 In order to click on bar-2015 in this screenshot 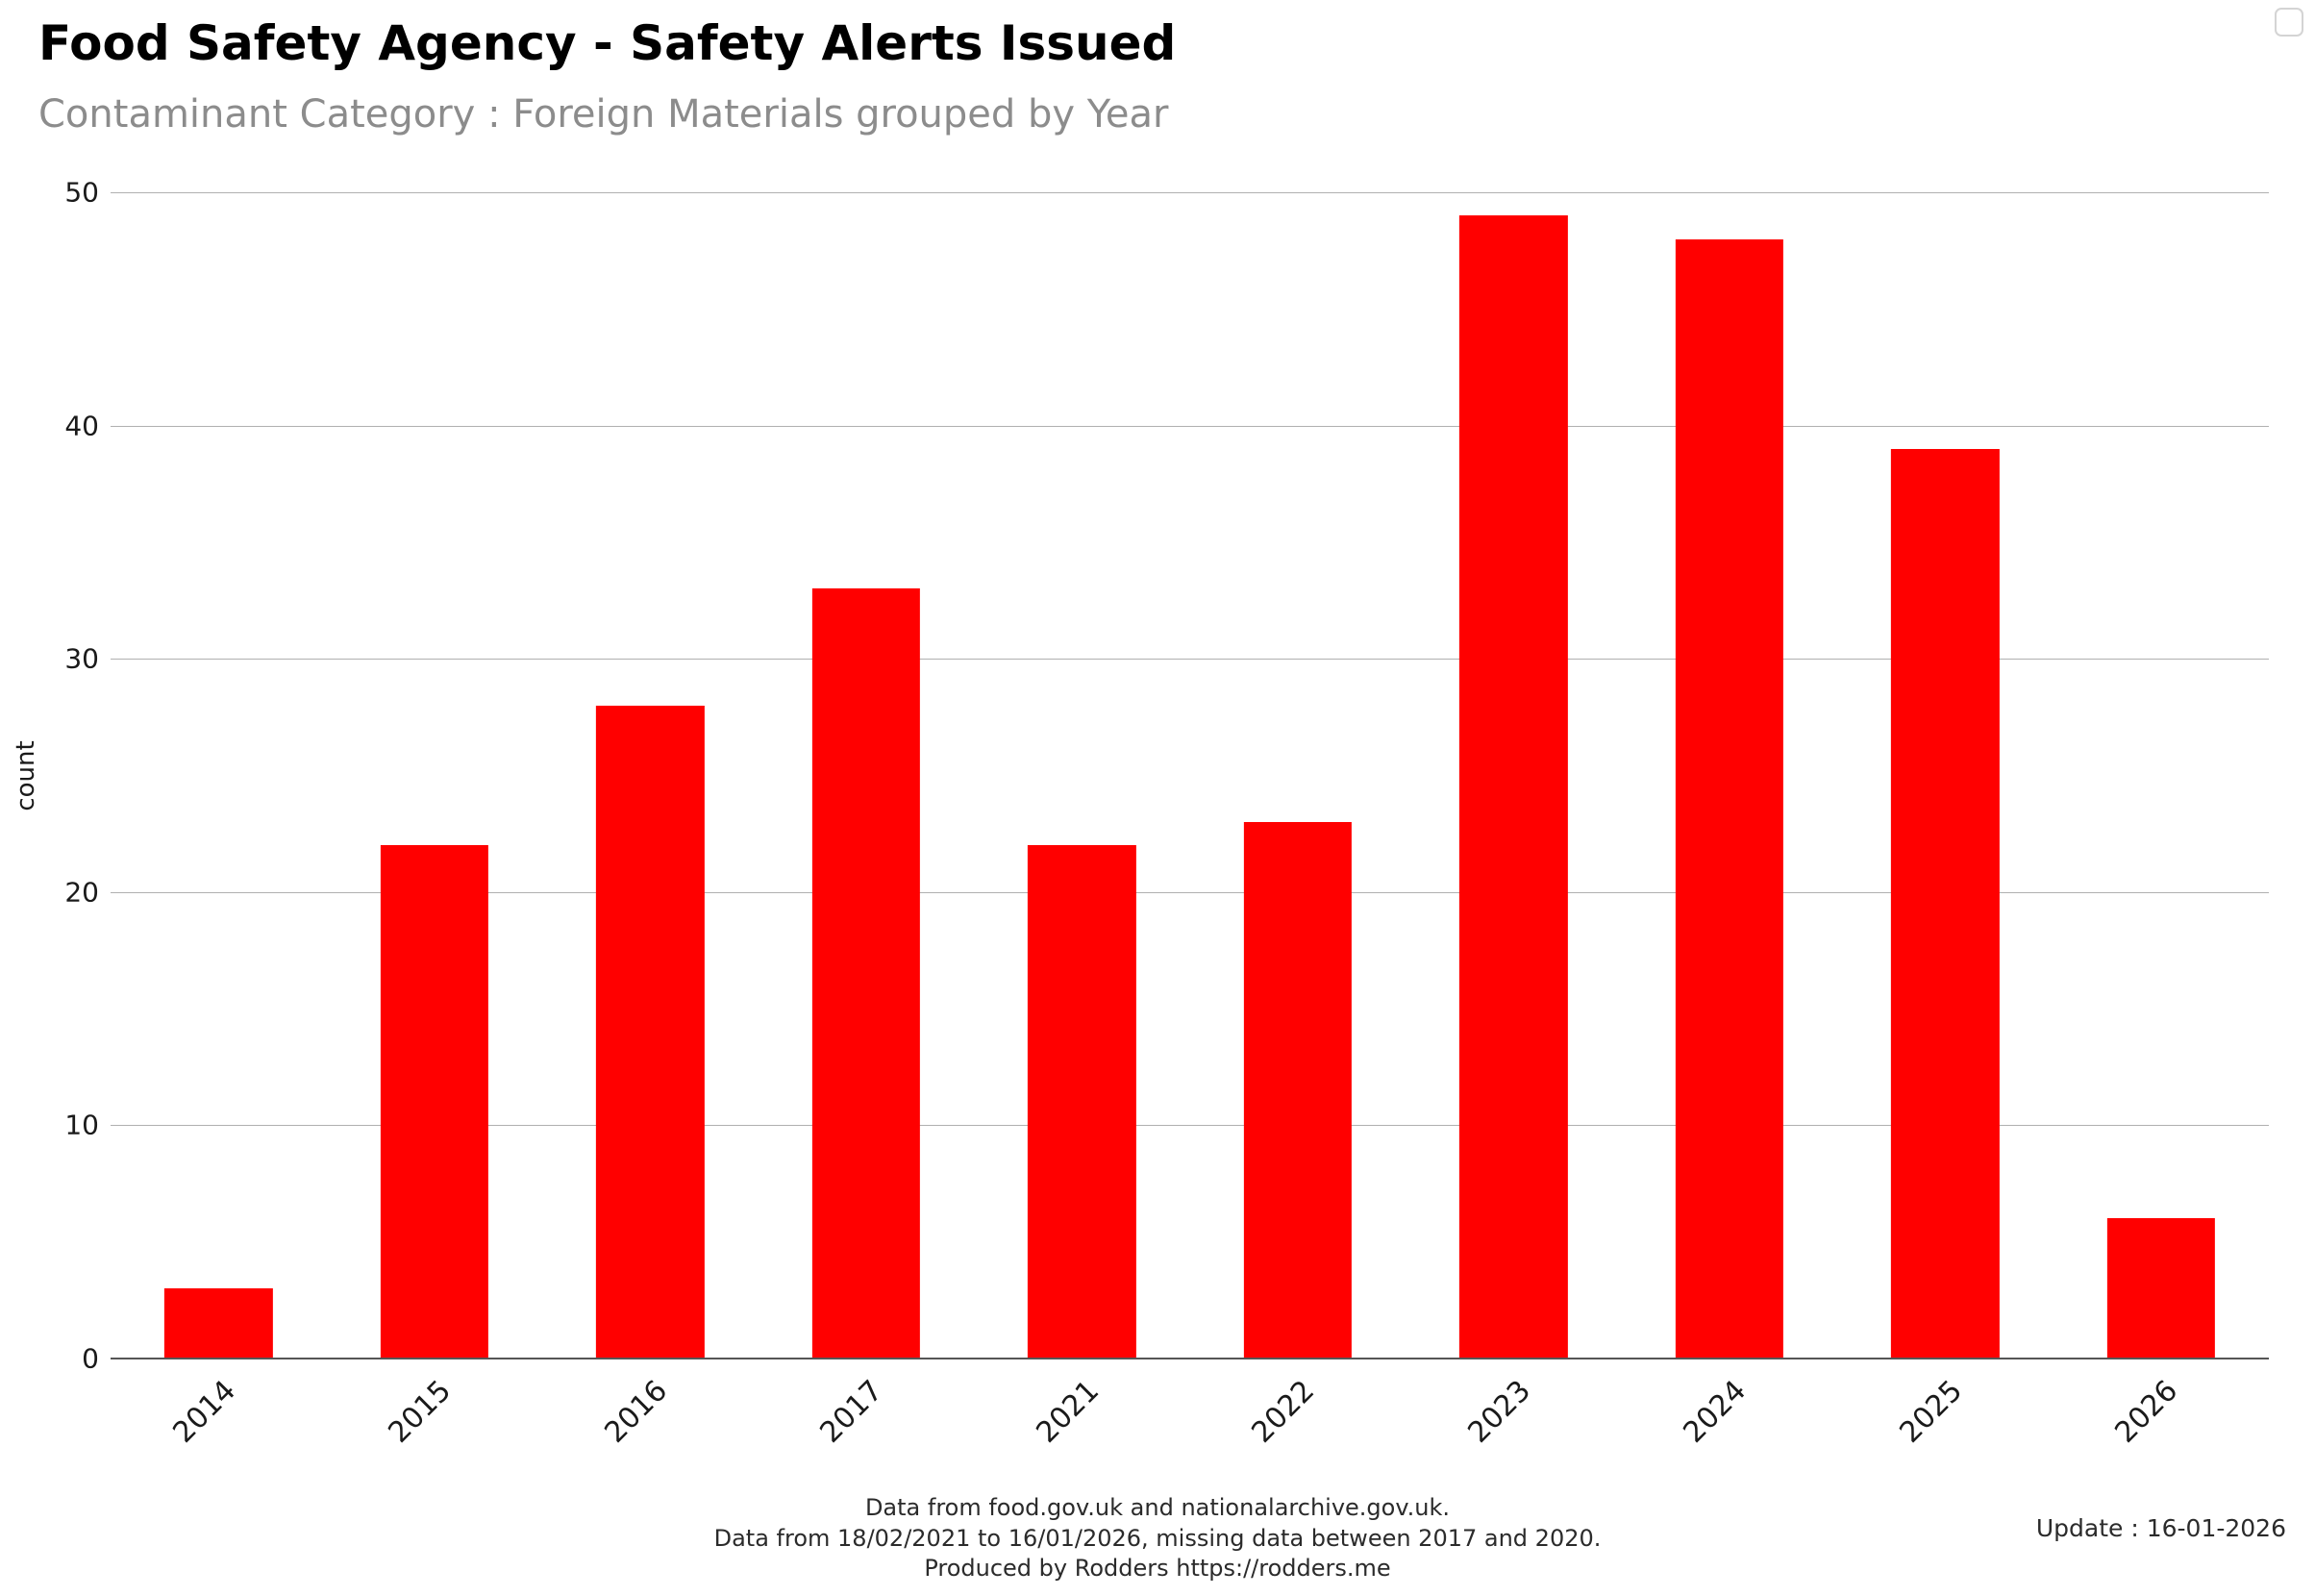, I will do `click(434, 1102)`.